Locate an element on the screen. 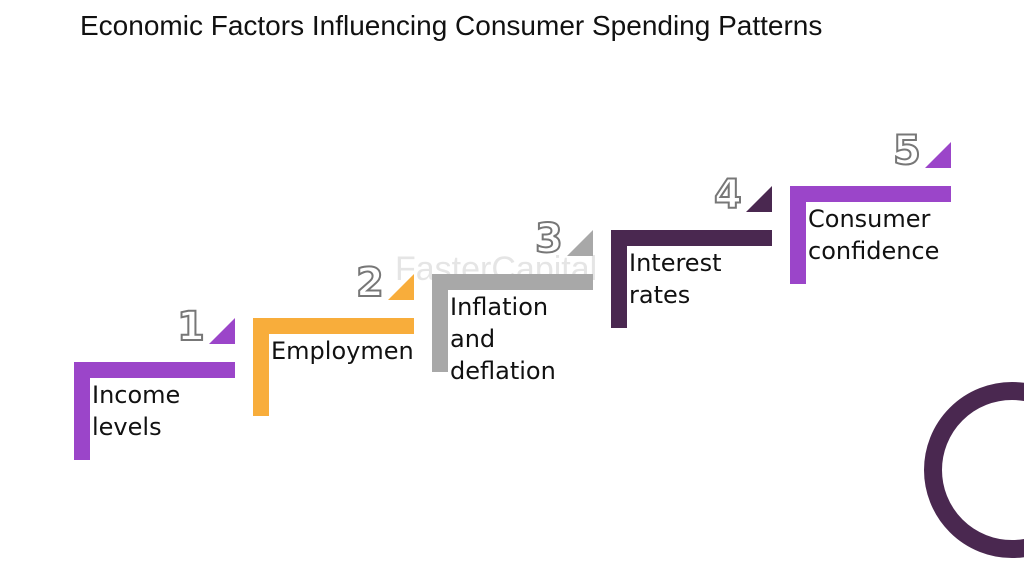  decor-circle is located at coordinates (974, 470).